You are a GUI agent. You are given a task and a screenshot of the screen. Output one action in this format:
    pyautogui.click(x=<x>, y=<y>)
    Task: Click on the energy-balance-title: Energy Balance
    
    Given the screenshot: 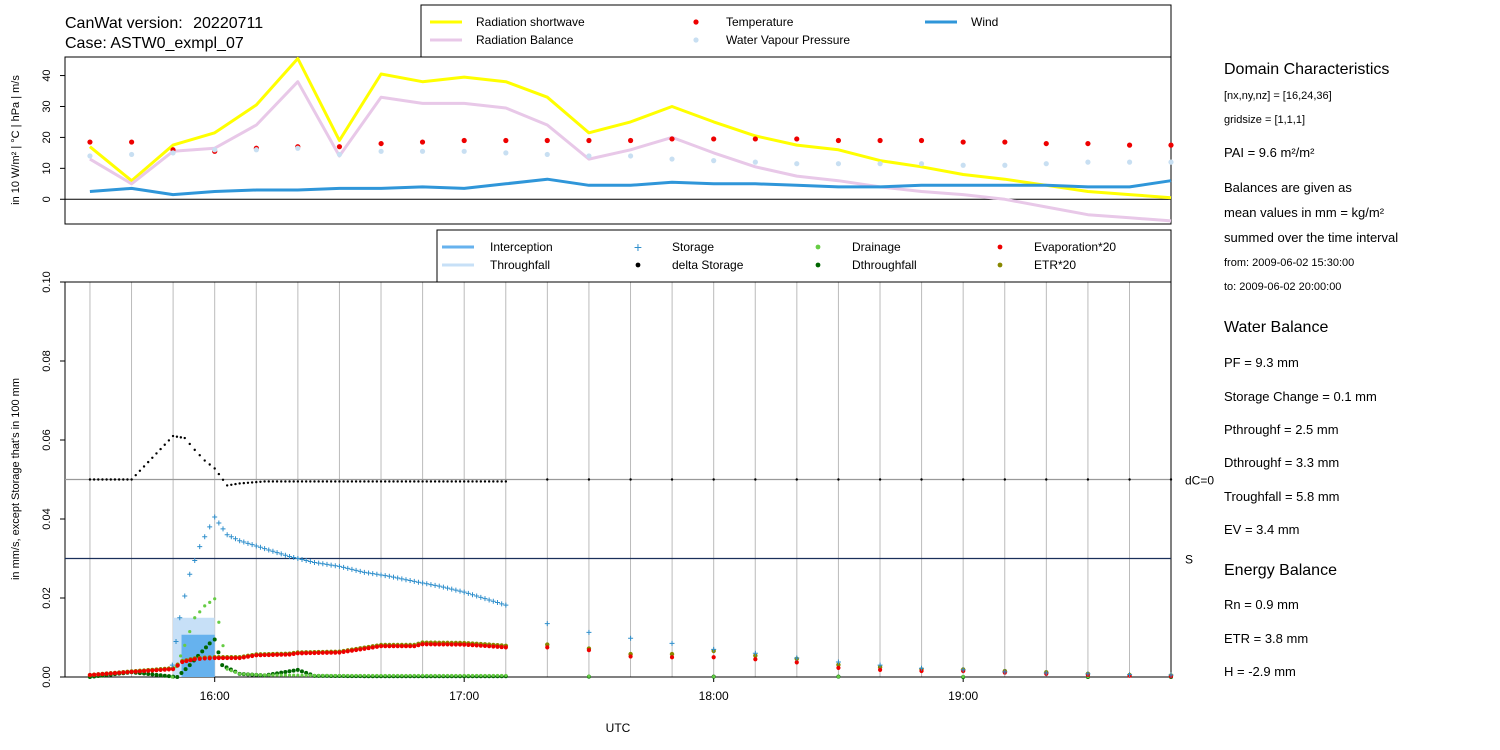 What is the action you would take?
    pyautogui.click(x=1280, y=570)
    